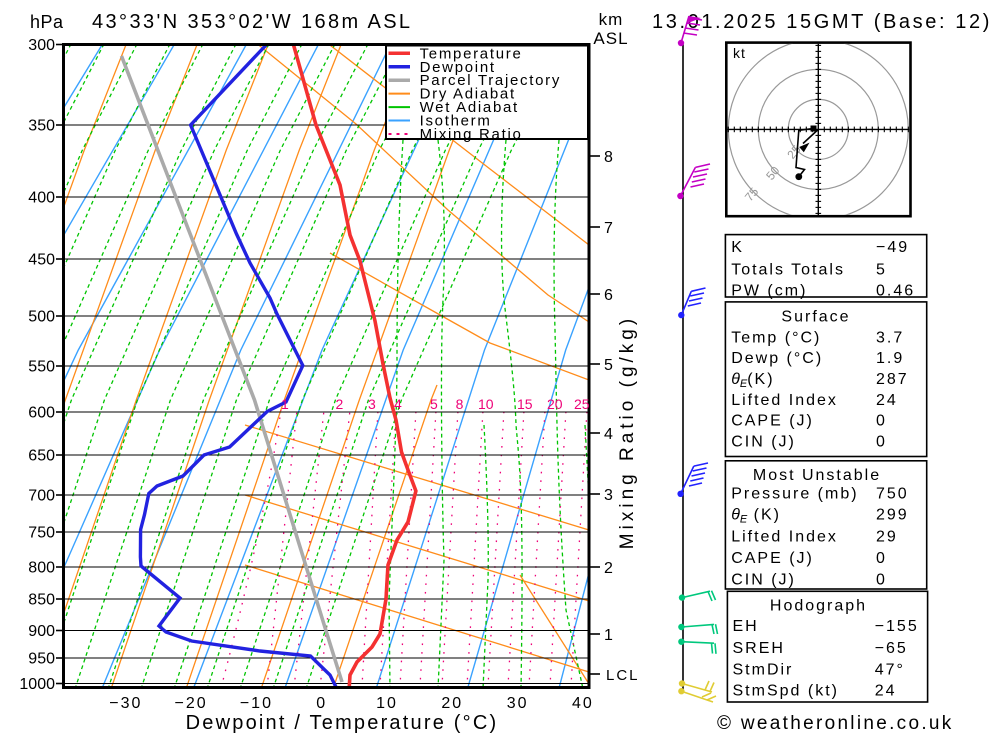 The width and height of the screenshot is (1000, 733). I want to click on svg-text: Temperature, so click(471, 53).